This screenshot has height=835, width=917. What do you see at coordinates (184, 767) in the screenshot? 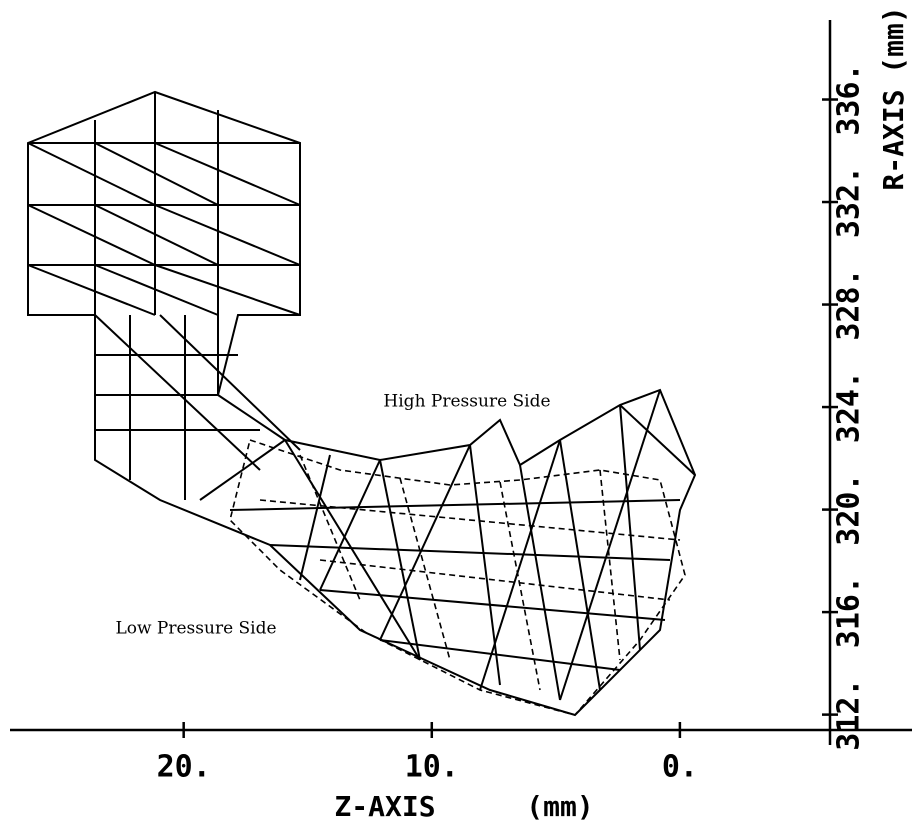
I see `x-tick-label: 20.` at bounding box center [184, 767].